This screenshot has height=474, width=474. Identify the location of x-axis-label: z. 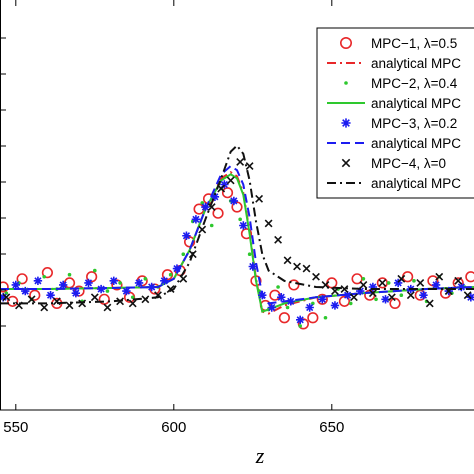
(260, 455).